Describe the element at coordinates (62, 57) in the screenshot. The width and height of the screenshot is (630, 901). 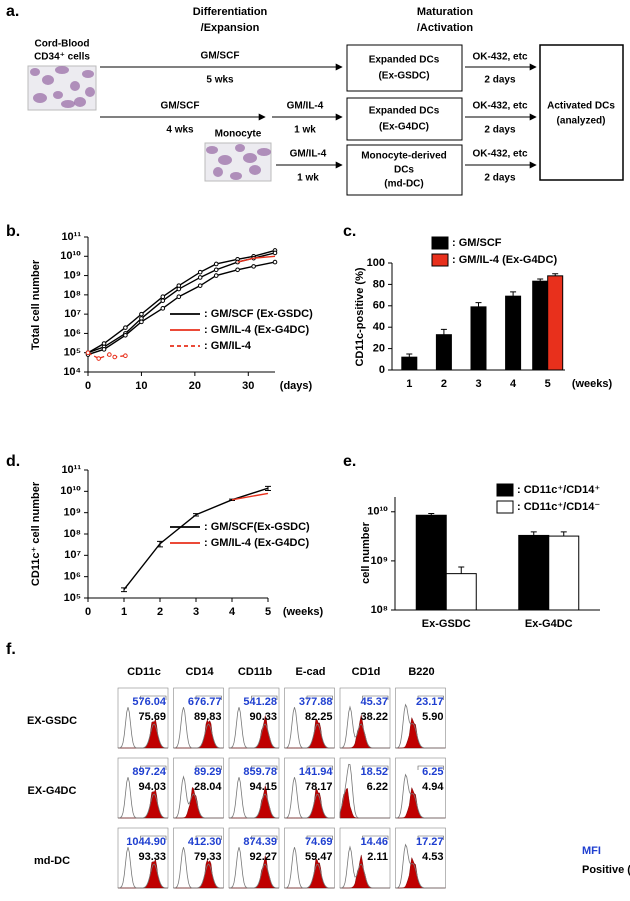
I see `source-label: CD34⁺ cells` at that location.